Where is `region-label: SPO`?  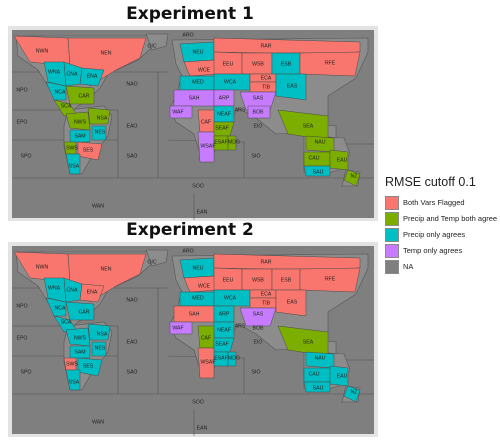 region-label: SPO is located at coordinates (26, 372).